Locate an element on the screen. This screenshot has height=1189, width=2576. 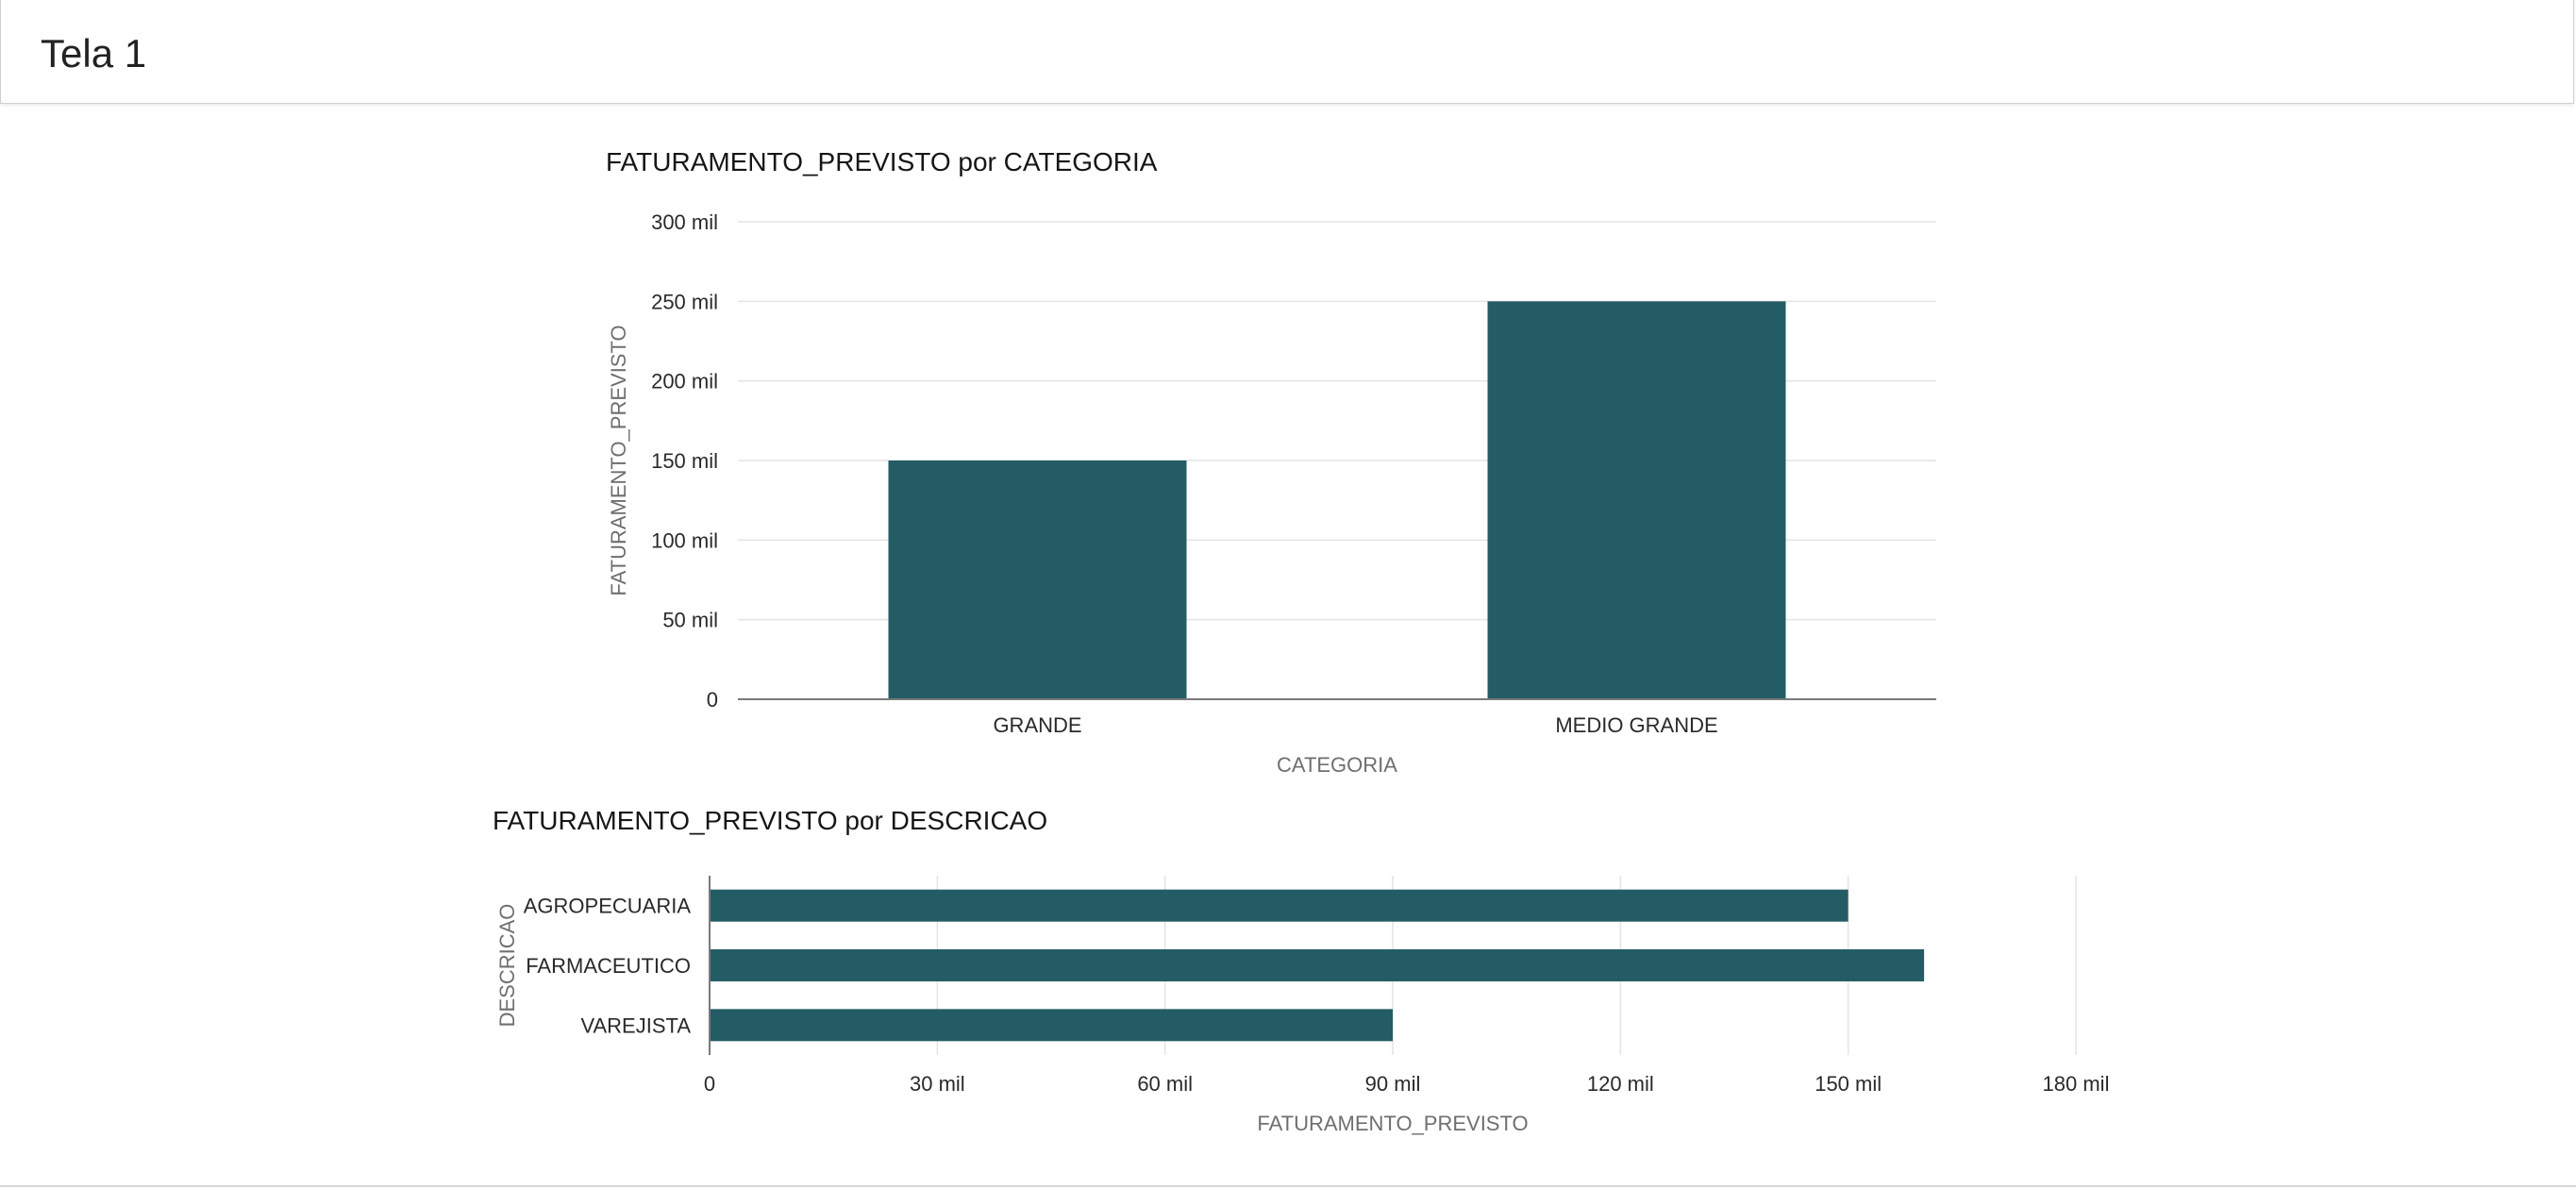
y-tick-label: 250 mil is located at coordinates (684, 302).